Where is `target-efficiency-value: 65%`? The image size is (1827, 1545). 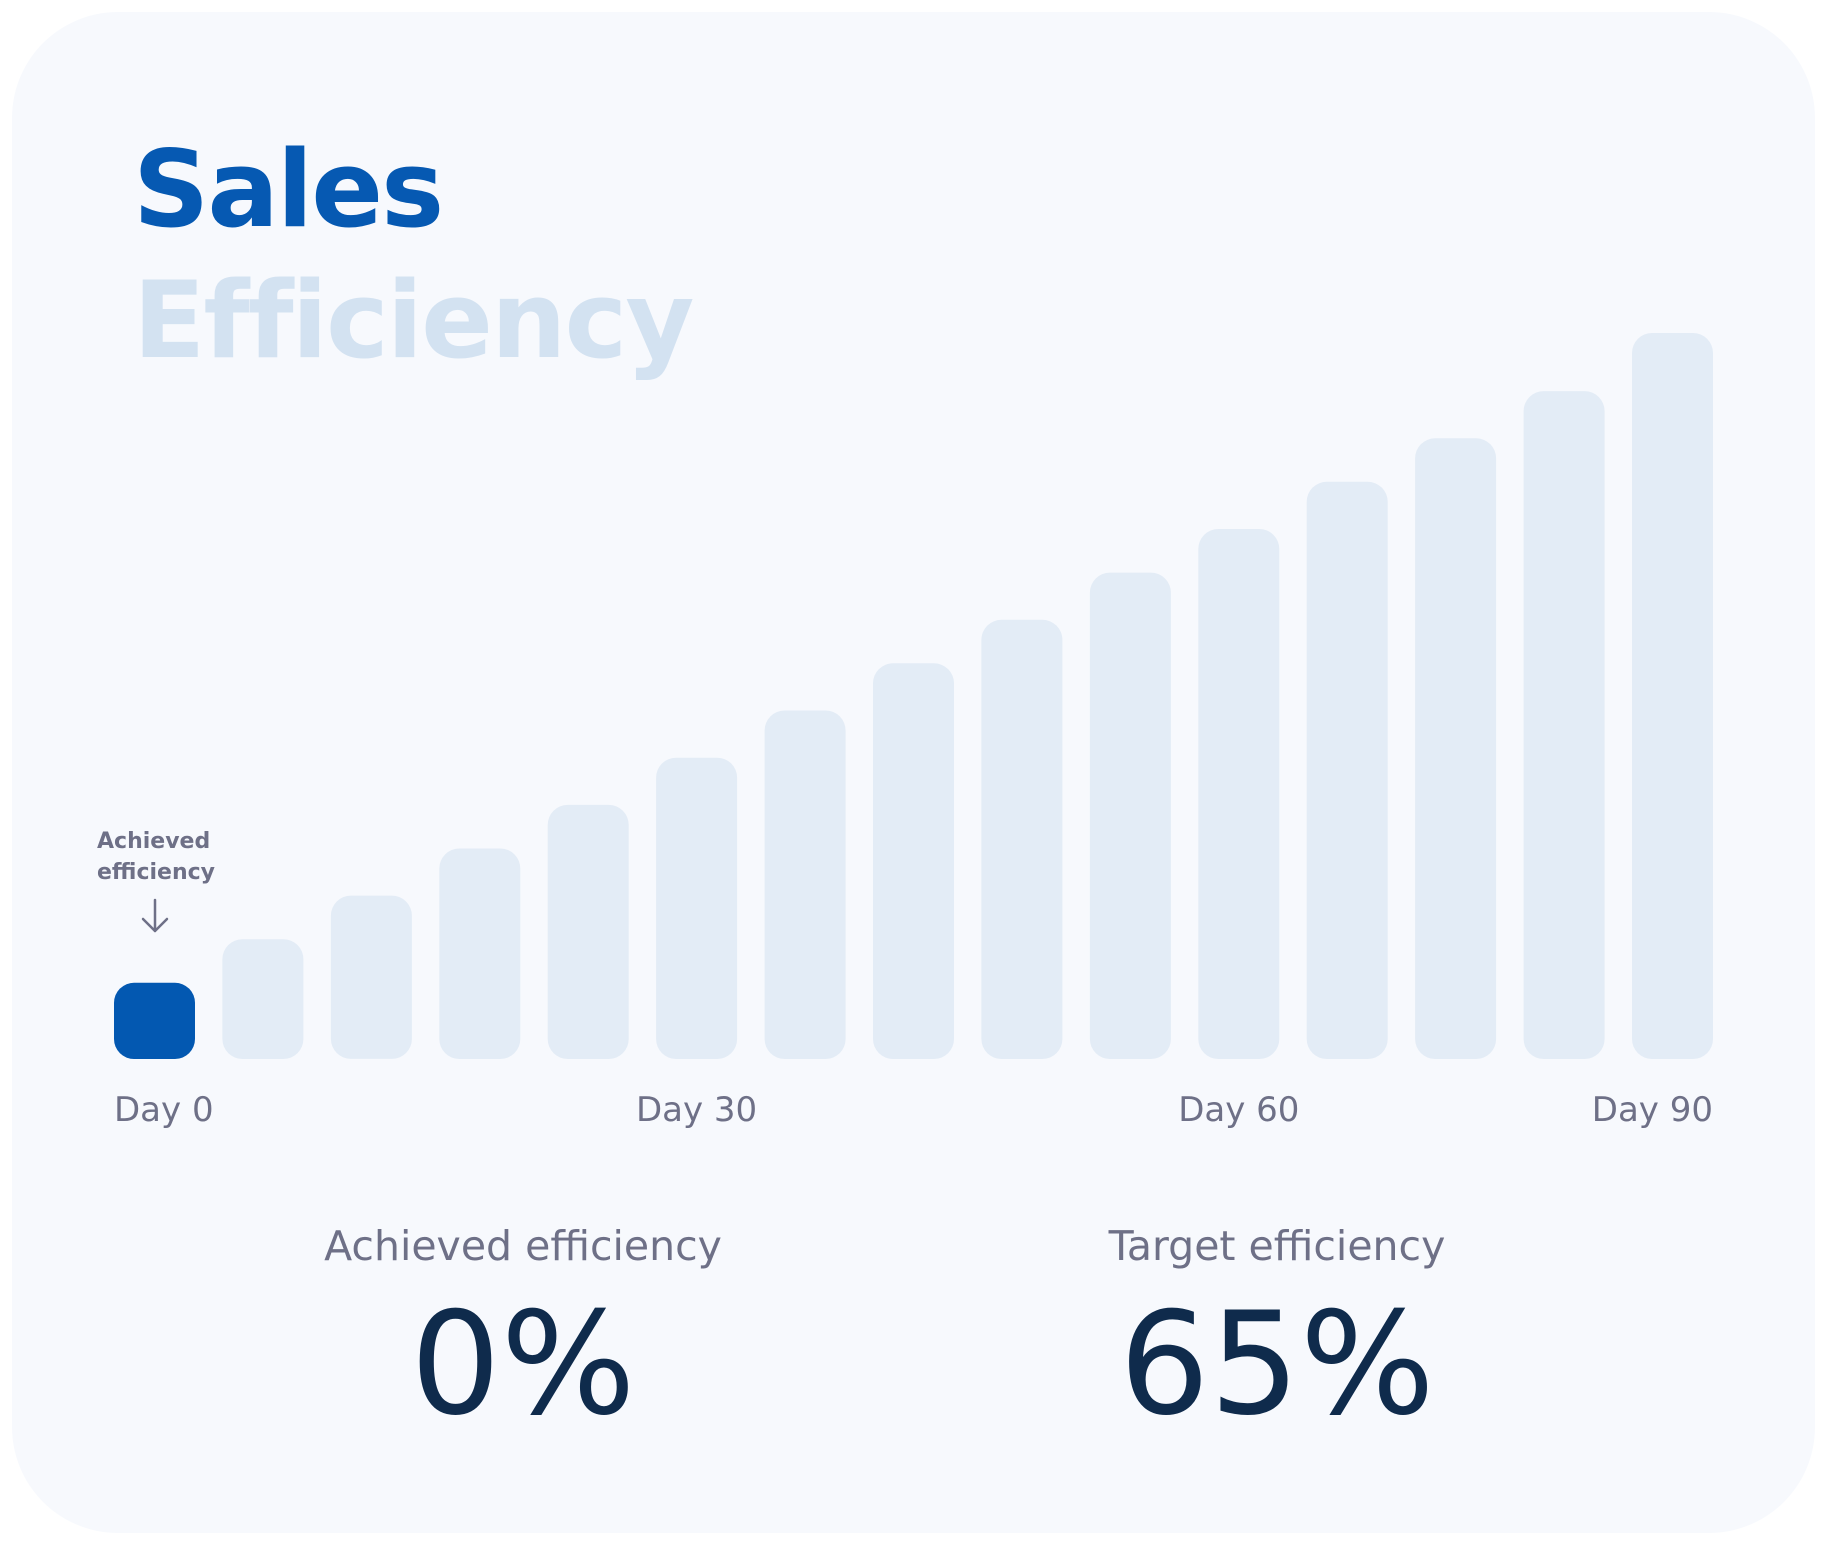
target-efficiency-value: 65% is located at coordinates (1277, 1364).